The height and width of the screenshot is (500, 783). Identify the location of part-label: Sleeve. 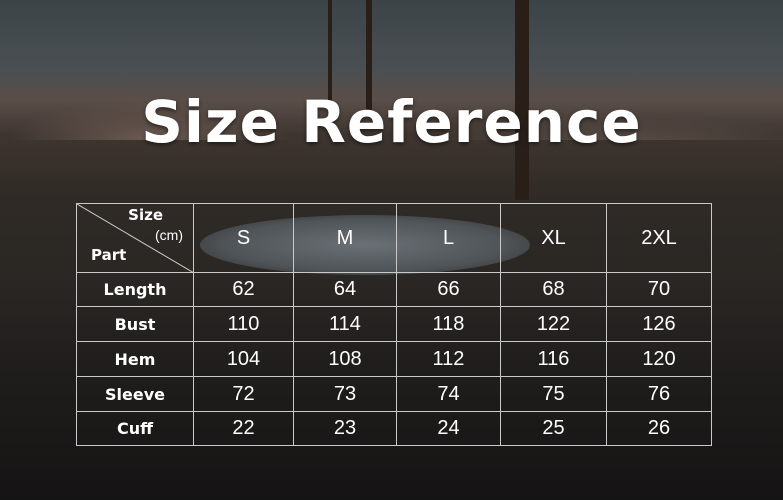
(135, 394).